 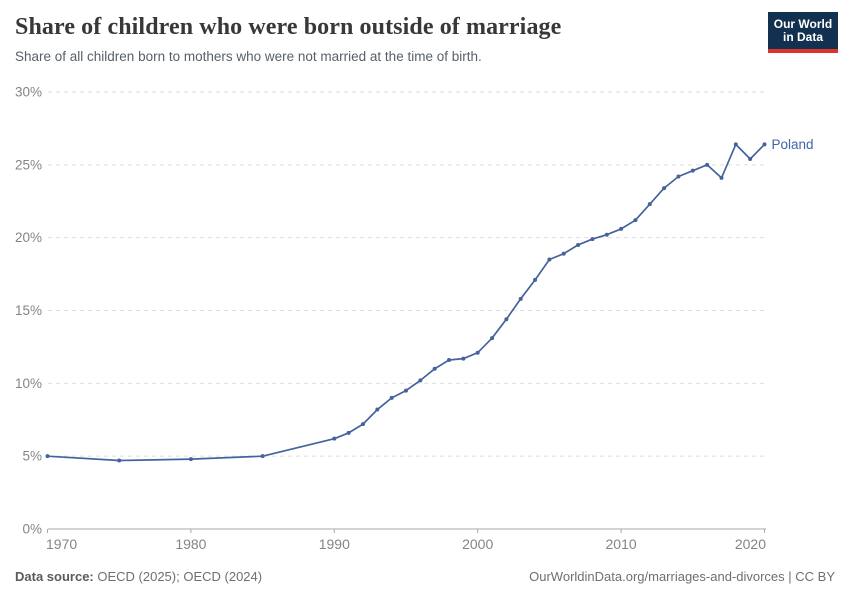 I want to click on y-axis-label: 30%, so click(x=28, y=91).